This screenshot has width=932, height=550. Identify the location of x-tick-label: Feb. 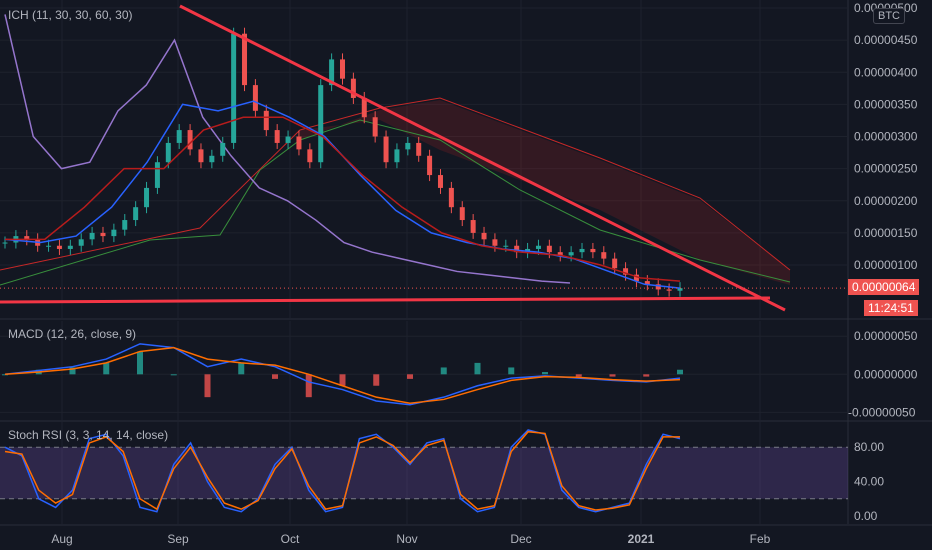
(760, 539).